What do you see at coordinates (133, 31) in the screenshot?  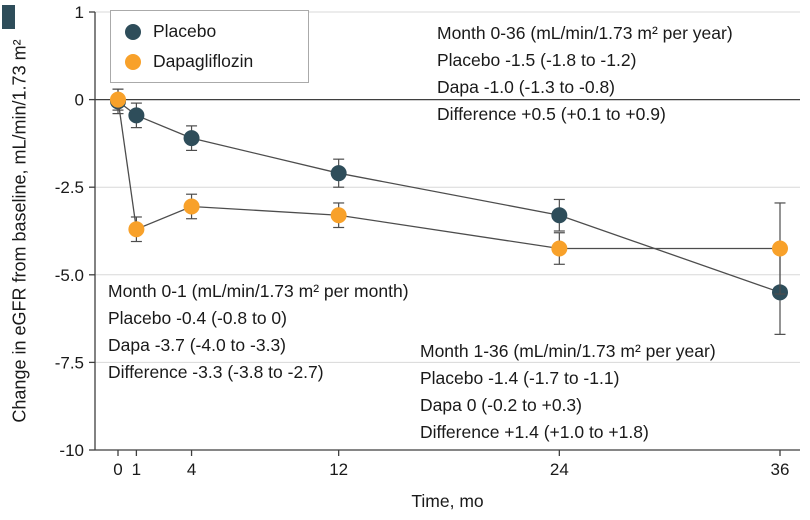 I see `placebo-marker-swatch` at bounding box center [133, 31].